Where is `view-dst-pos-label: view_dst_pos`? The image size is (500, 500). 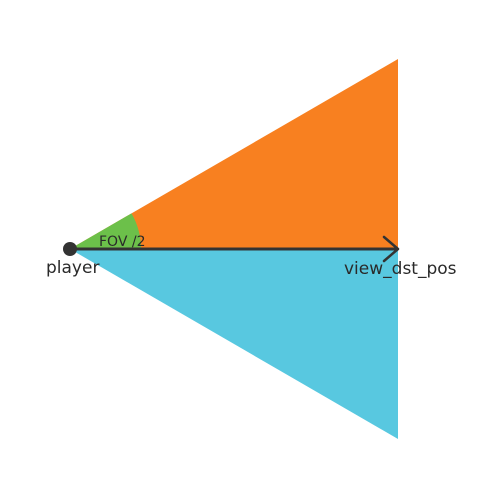 view-dst-pos-label: view_dst_pos is located at coordinates (400, 269).